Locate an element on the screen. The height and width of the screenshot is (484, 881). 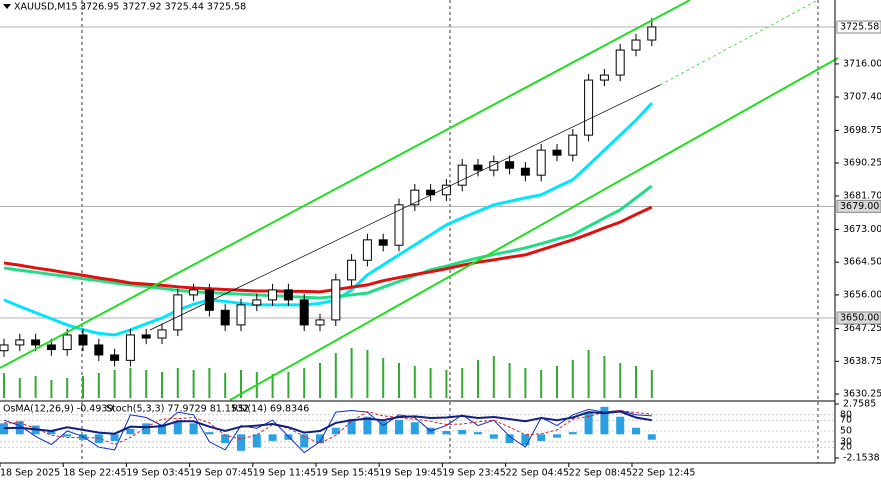
x-tick-label: 22 Sep 08:45 is located at coordinates (600, 473).